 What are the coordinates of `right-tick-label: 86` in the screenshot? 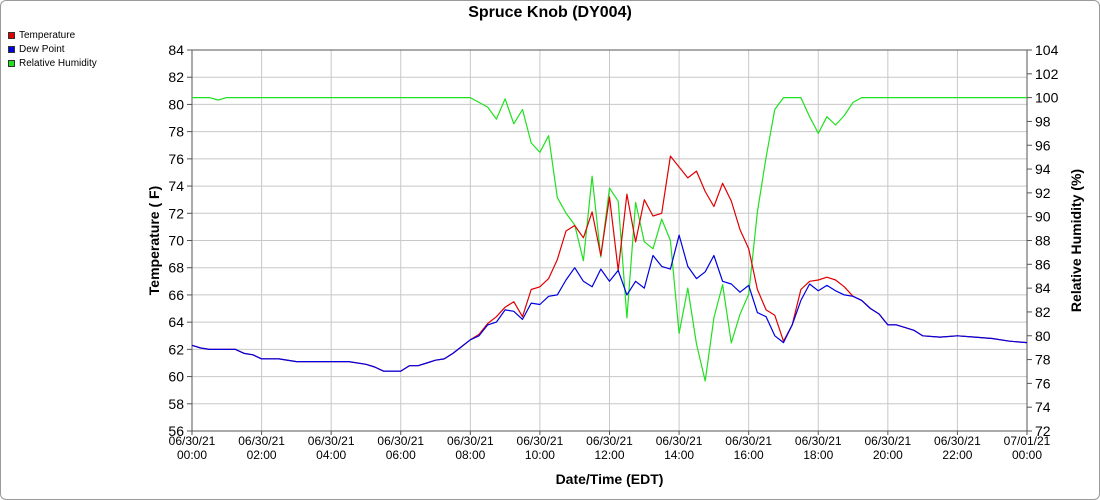 It's located at (1043, 264).